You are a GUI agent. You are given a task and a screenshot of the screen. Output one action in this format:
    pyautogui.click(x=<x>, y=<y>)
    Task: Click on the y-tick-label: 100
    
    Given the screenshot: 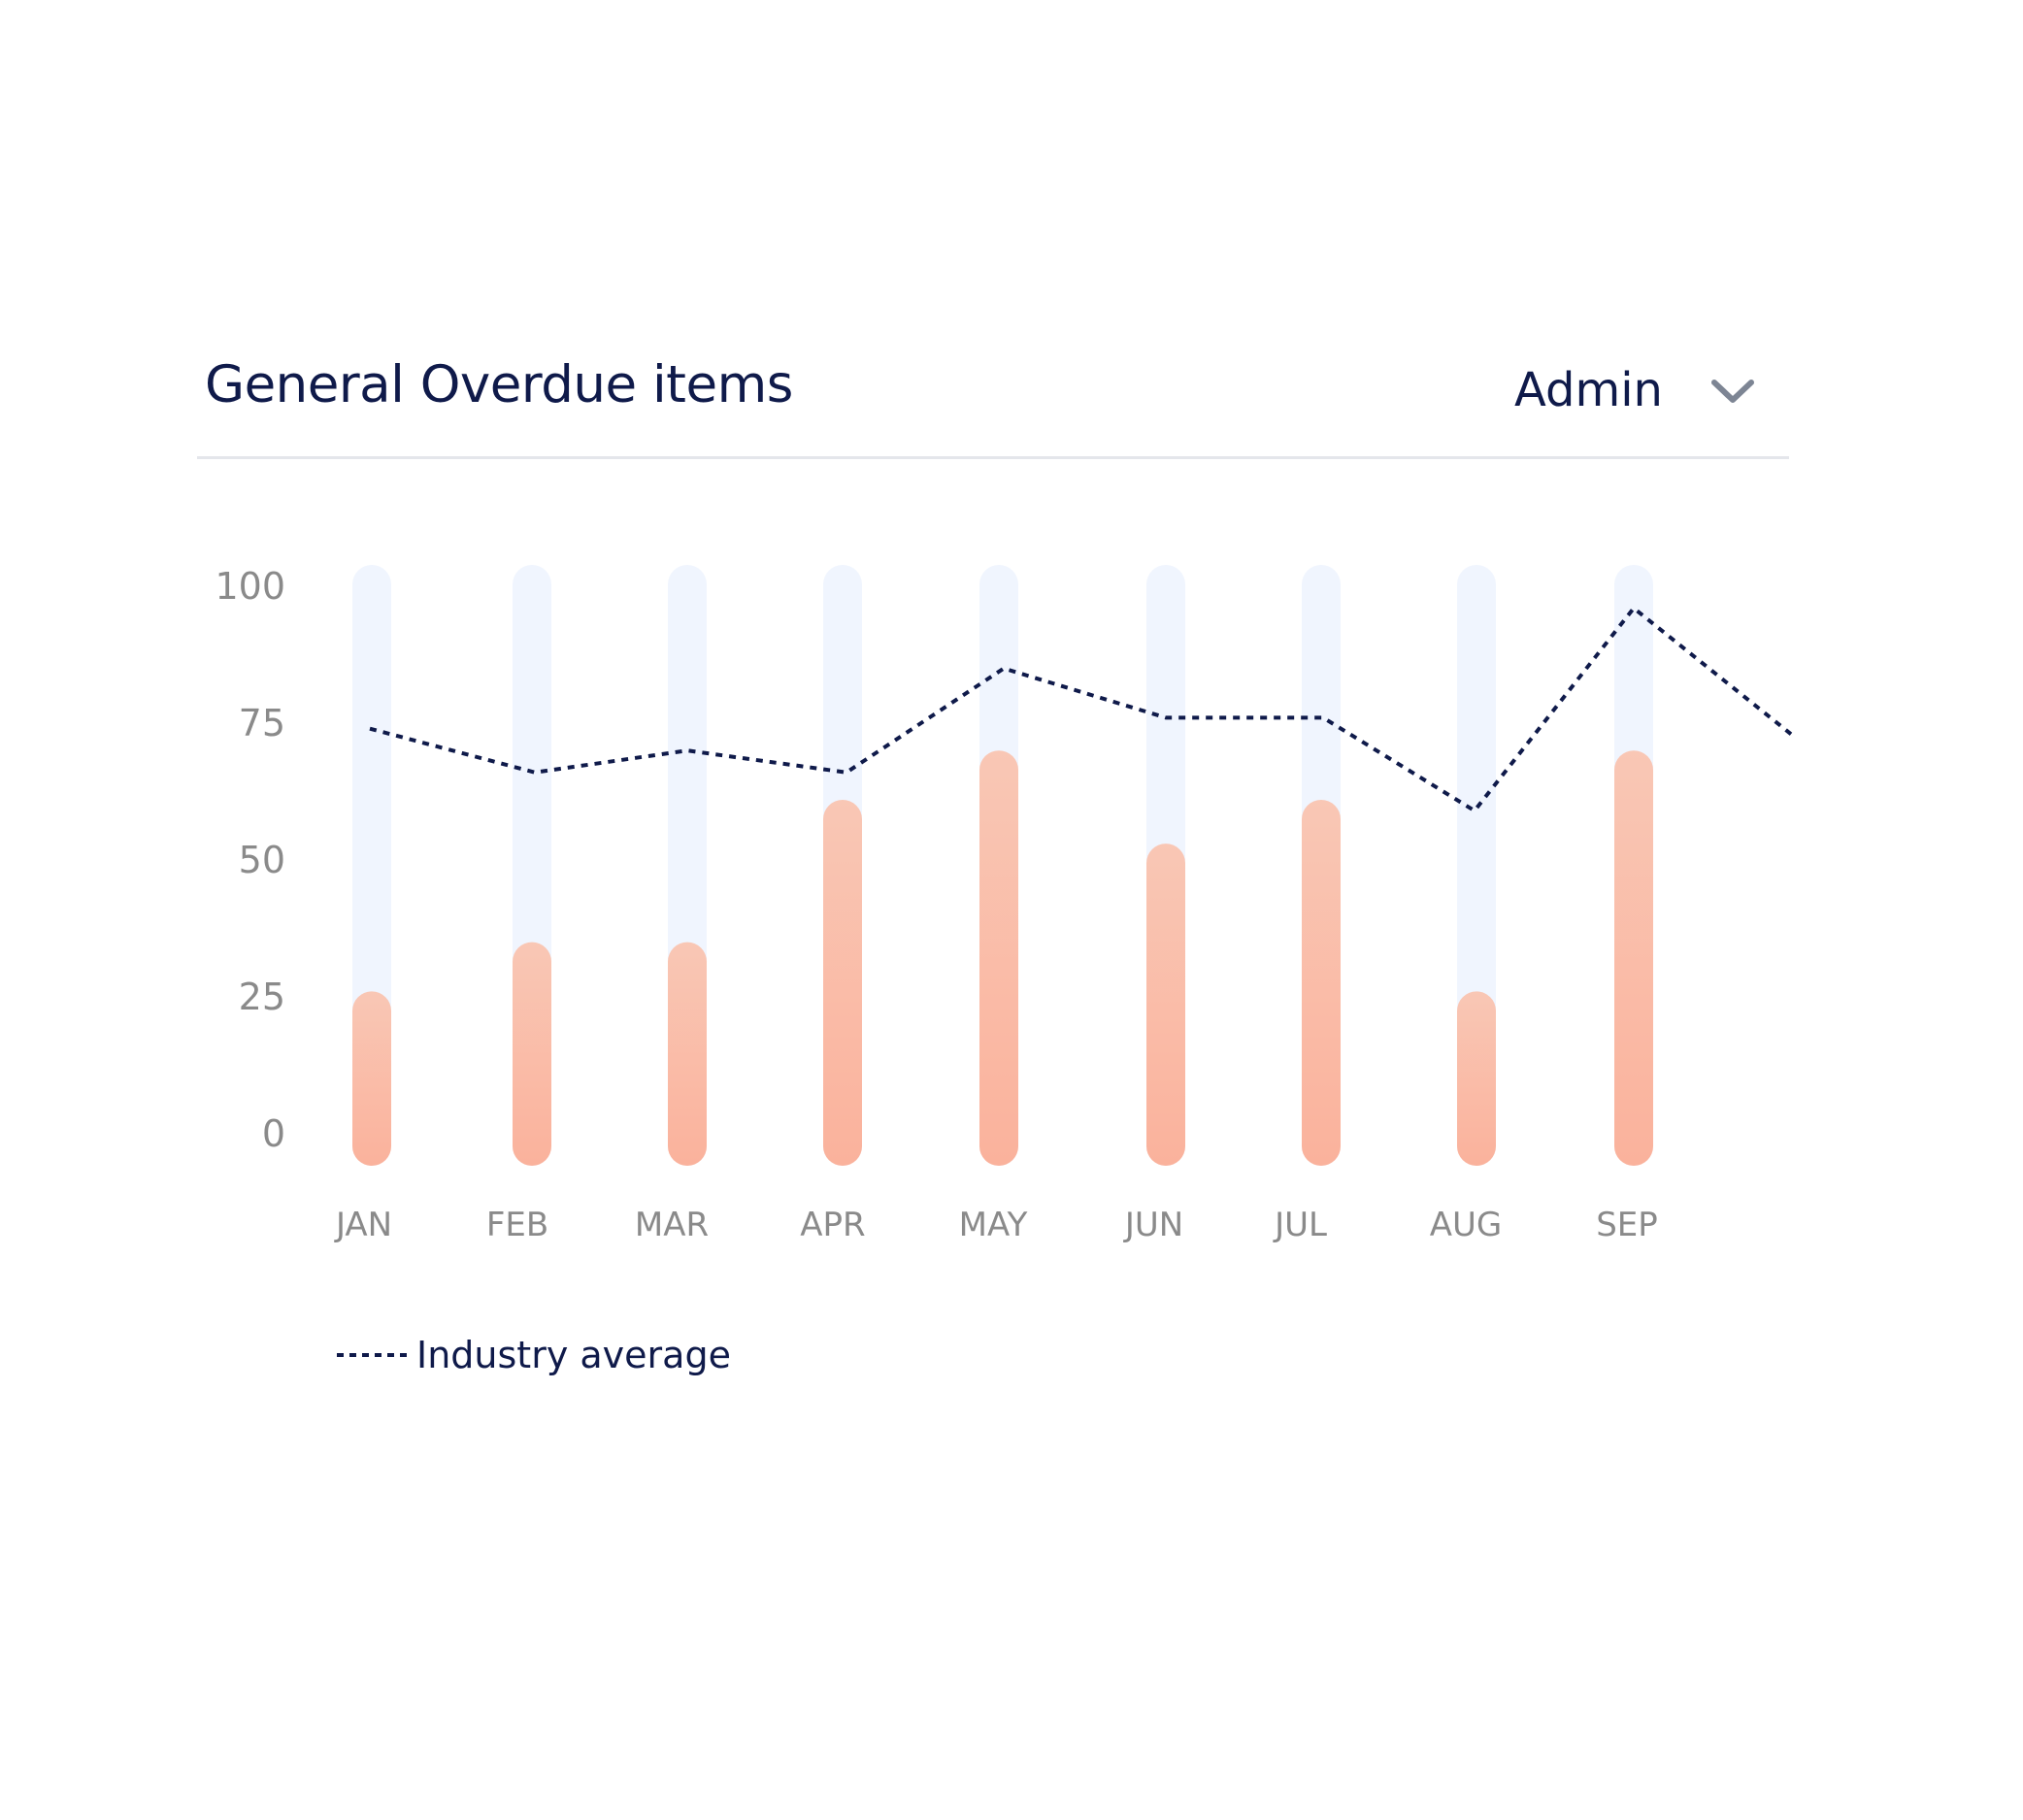 What is the action you would take?
    pyautogui.click(x=250, y=586)
    